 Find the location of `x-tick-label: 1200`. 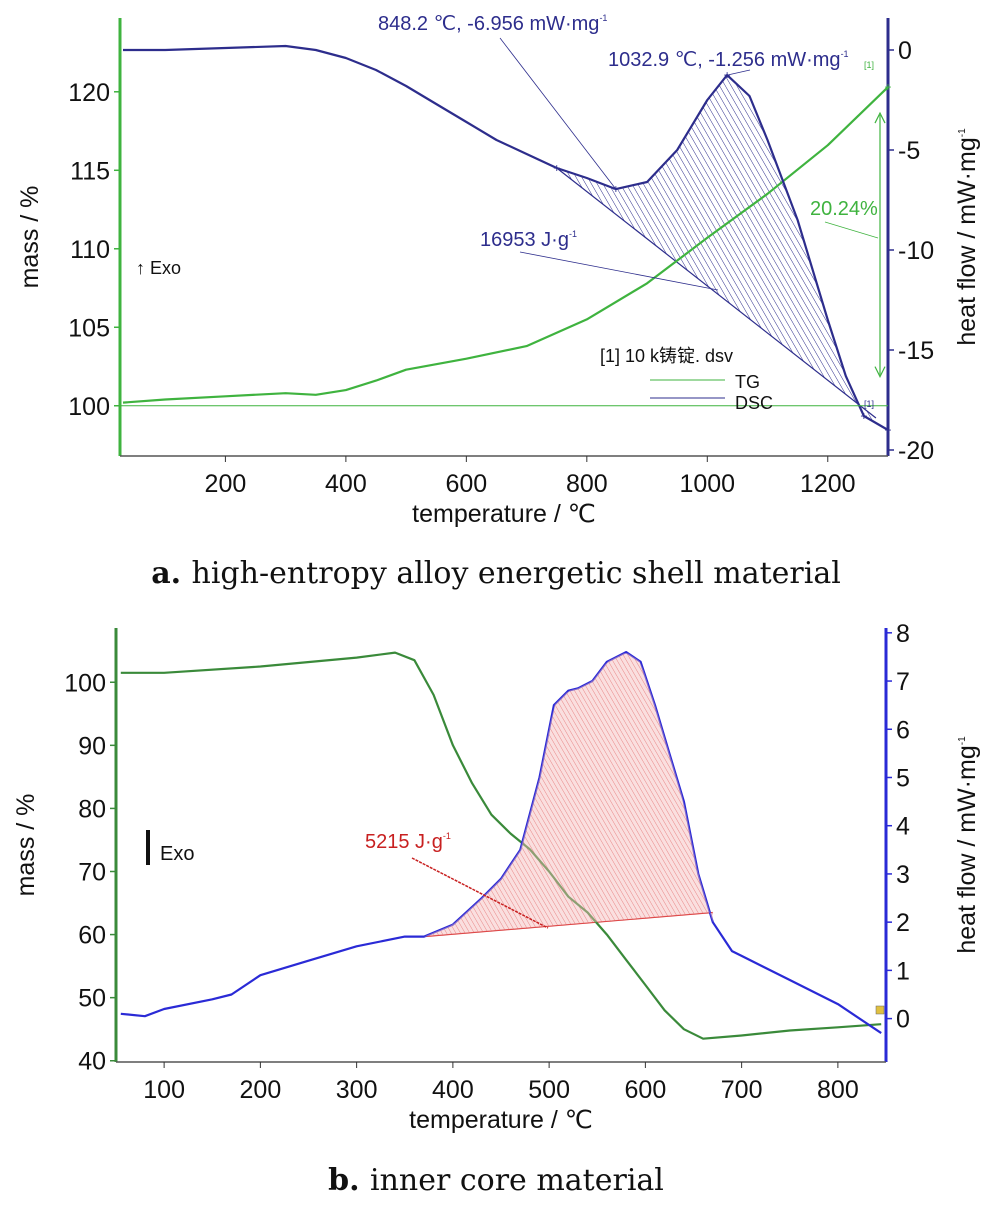

x-tick-label: 1200 is located at coordinates (828, 484).